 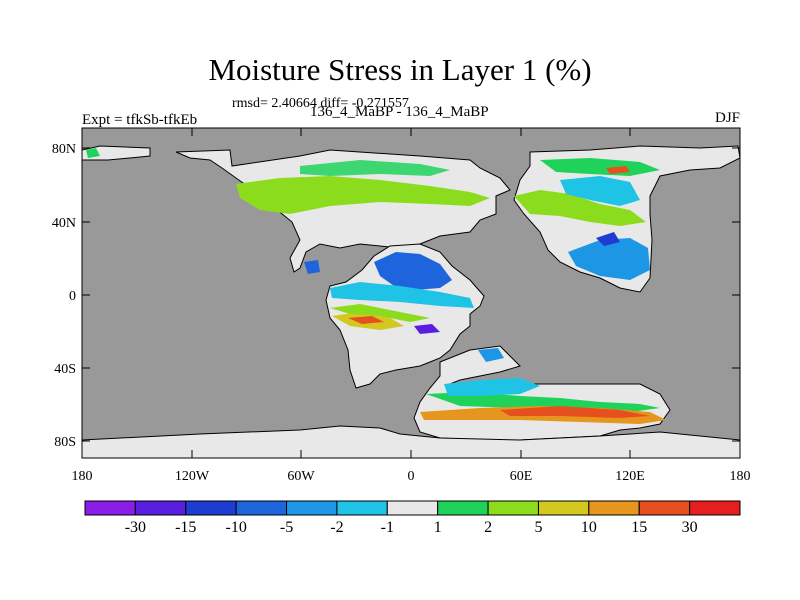 What do you see at coordinates (492, 387) in the screenshot?
I see `anomaly-cyan-south` at bounding box center [492, 387].